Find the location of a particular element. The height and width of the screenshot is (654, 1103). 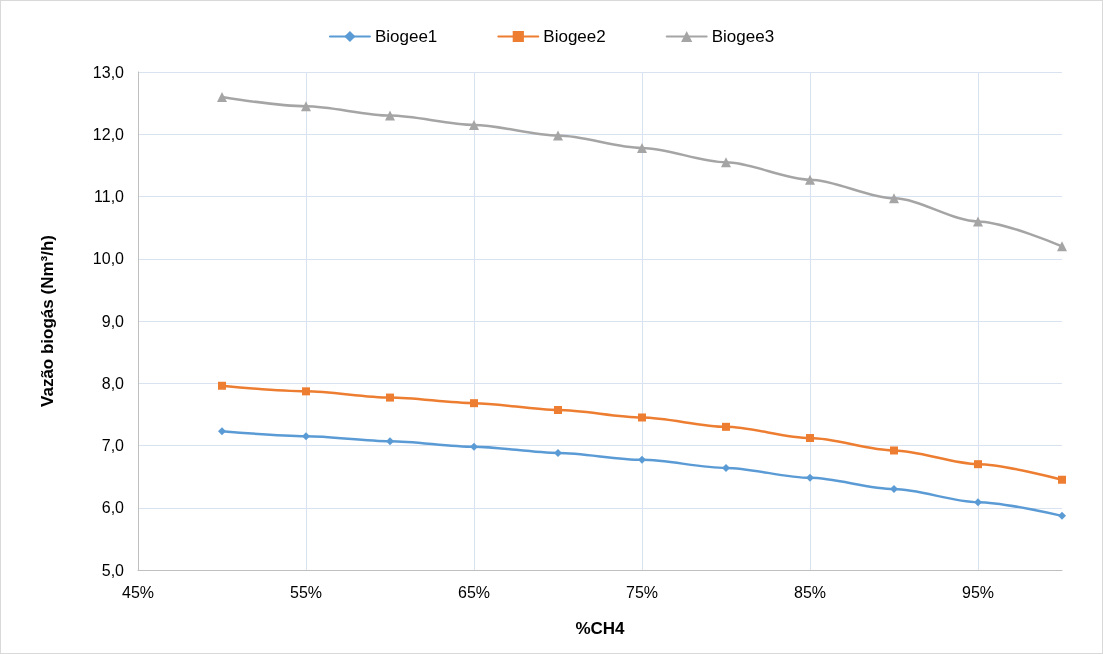

x-tick-label: 85% is located at coordinates (810, 592).